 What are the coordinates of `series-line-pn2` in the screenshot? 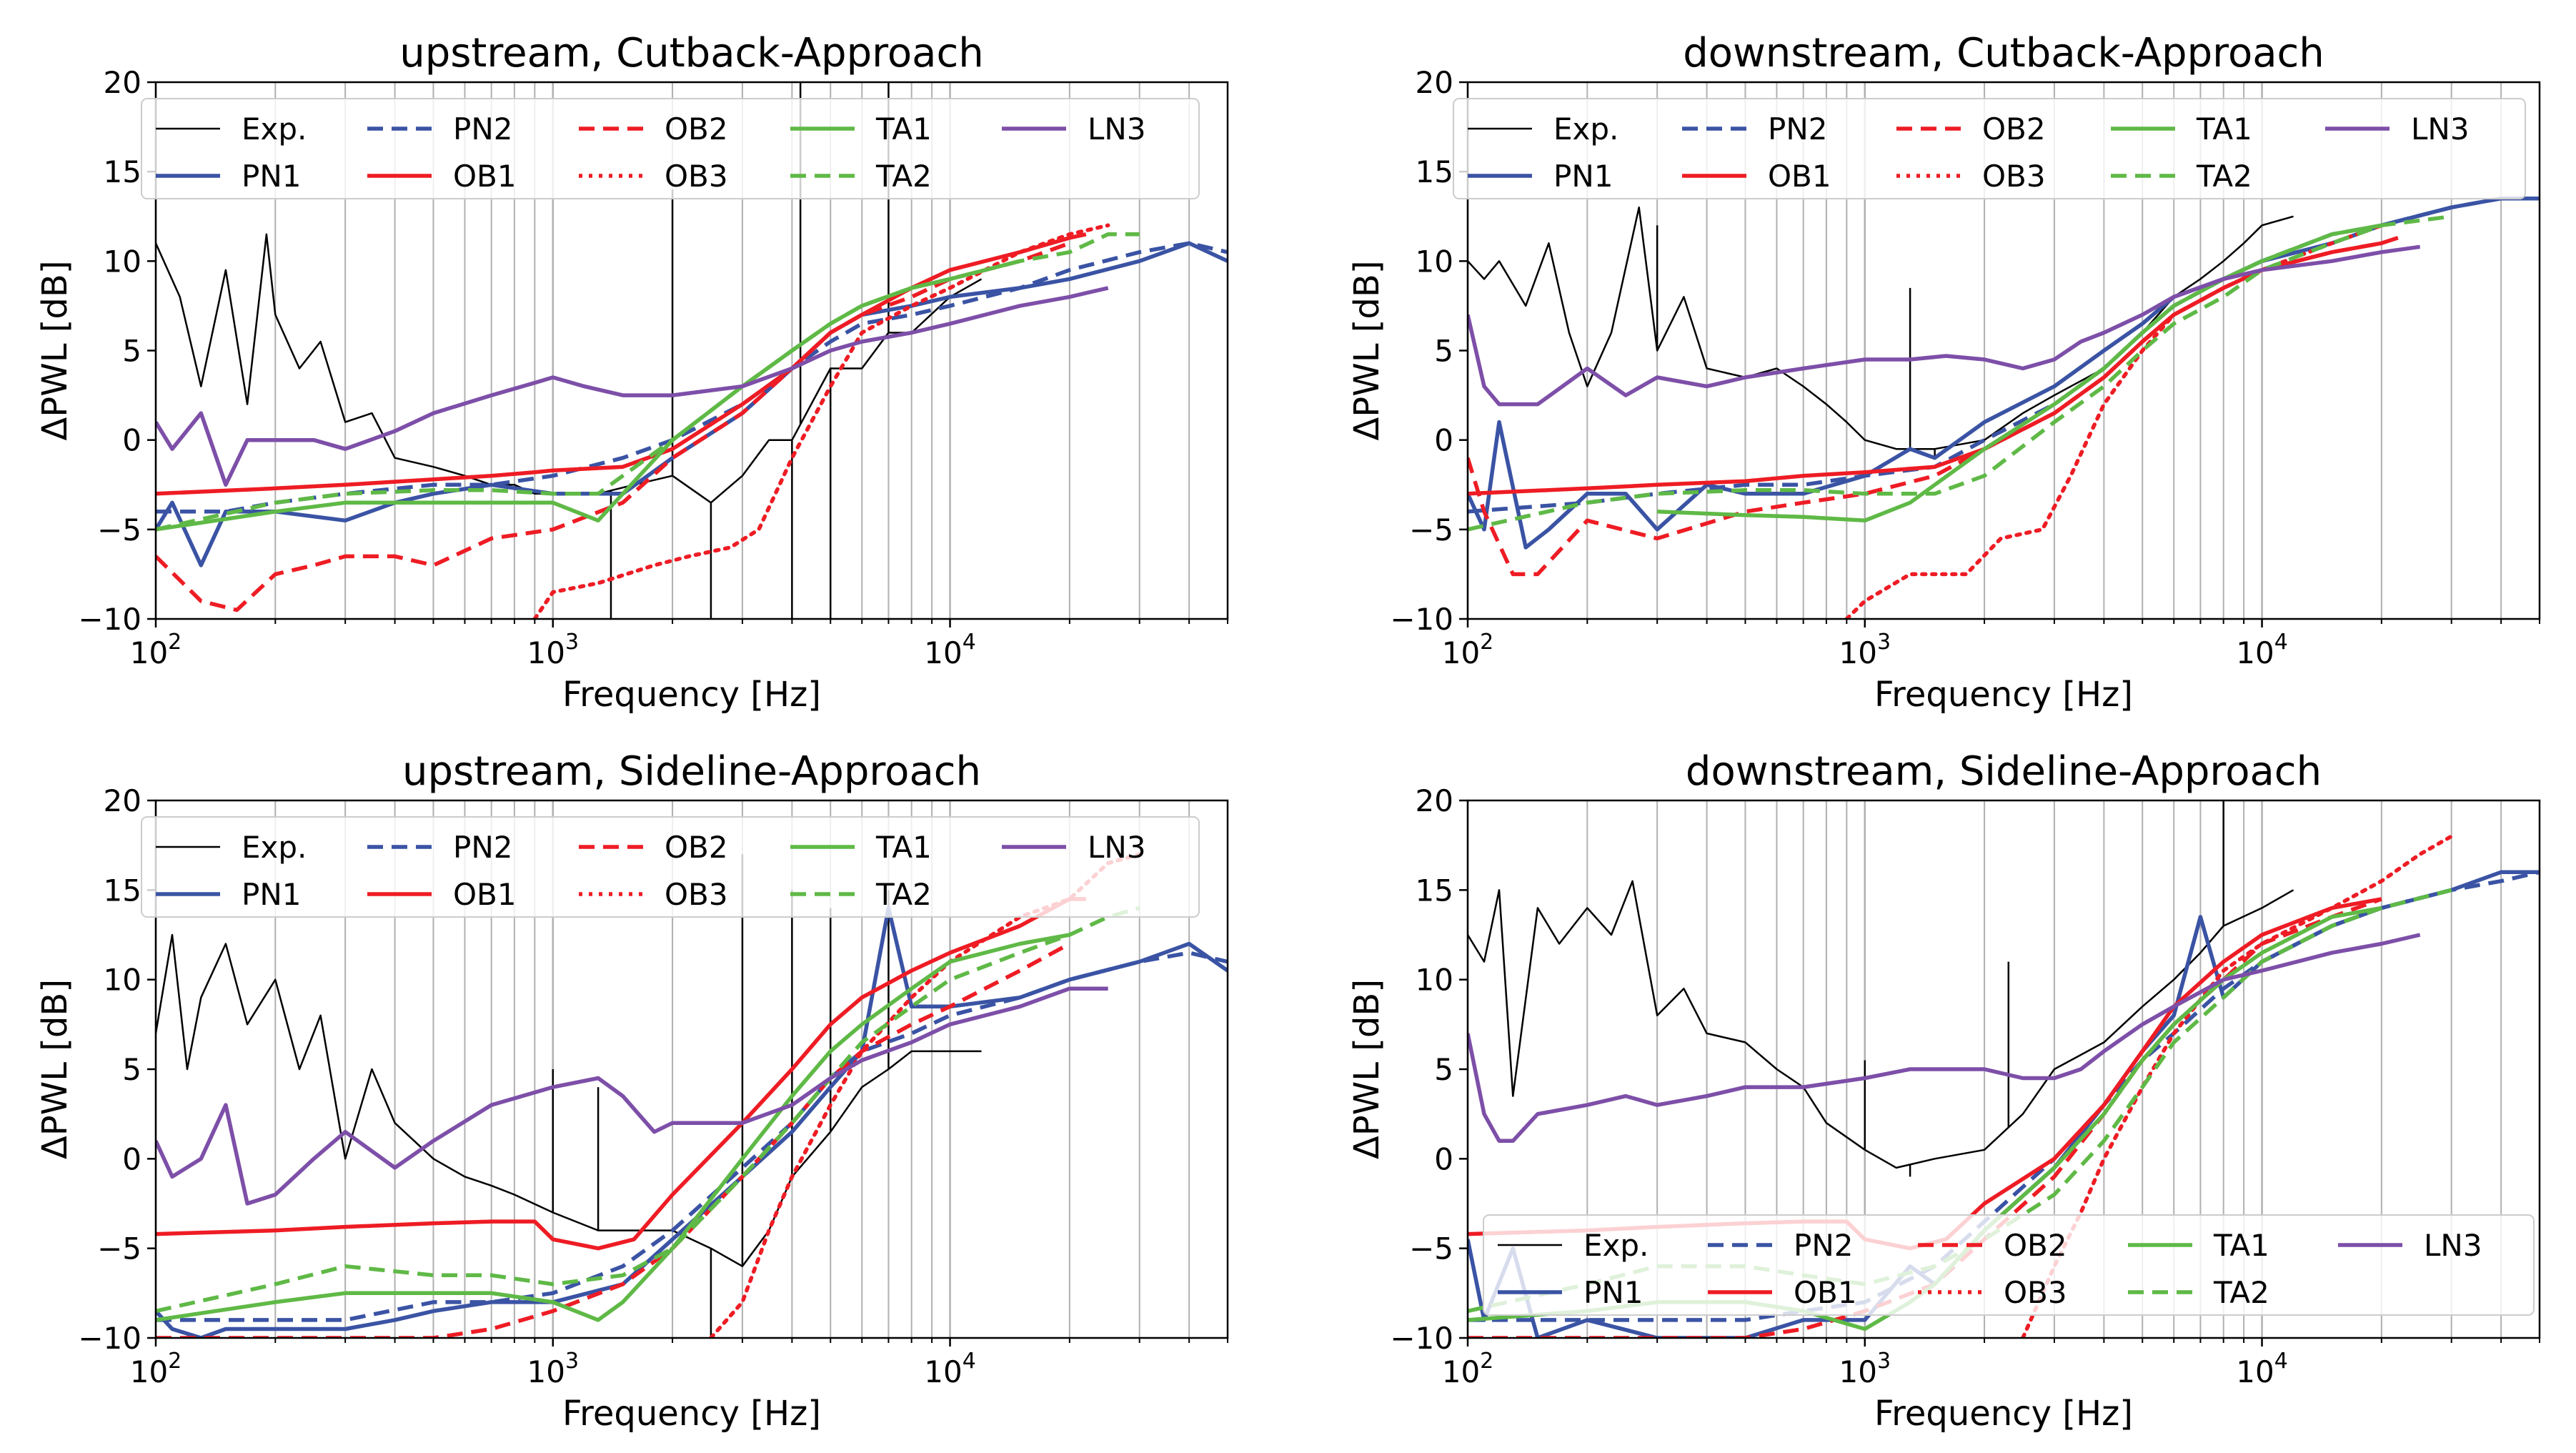 It's located at (692, 1136).